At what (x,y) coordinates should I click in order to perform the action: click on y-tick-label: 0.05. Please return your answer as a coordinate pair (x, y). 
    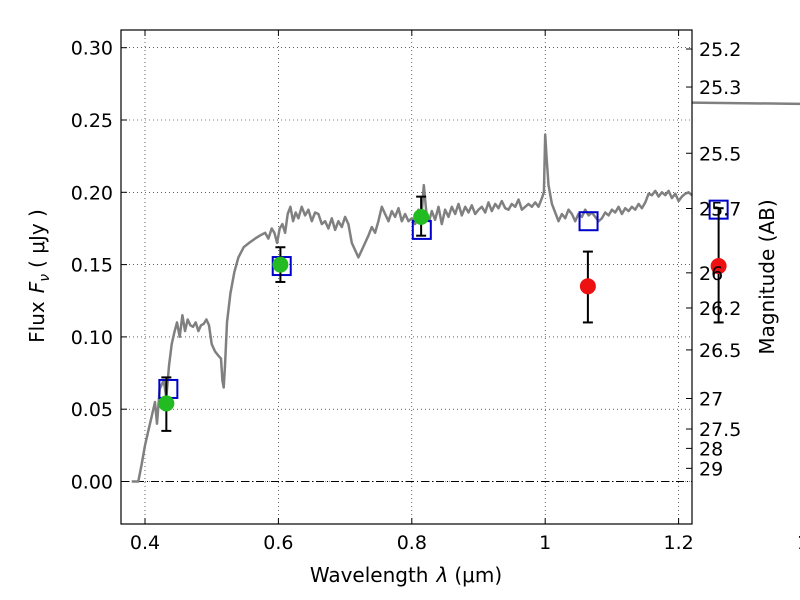
    Looking at the image, I should click on (92, 410).